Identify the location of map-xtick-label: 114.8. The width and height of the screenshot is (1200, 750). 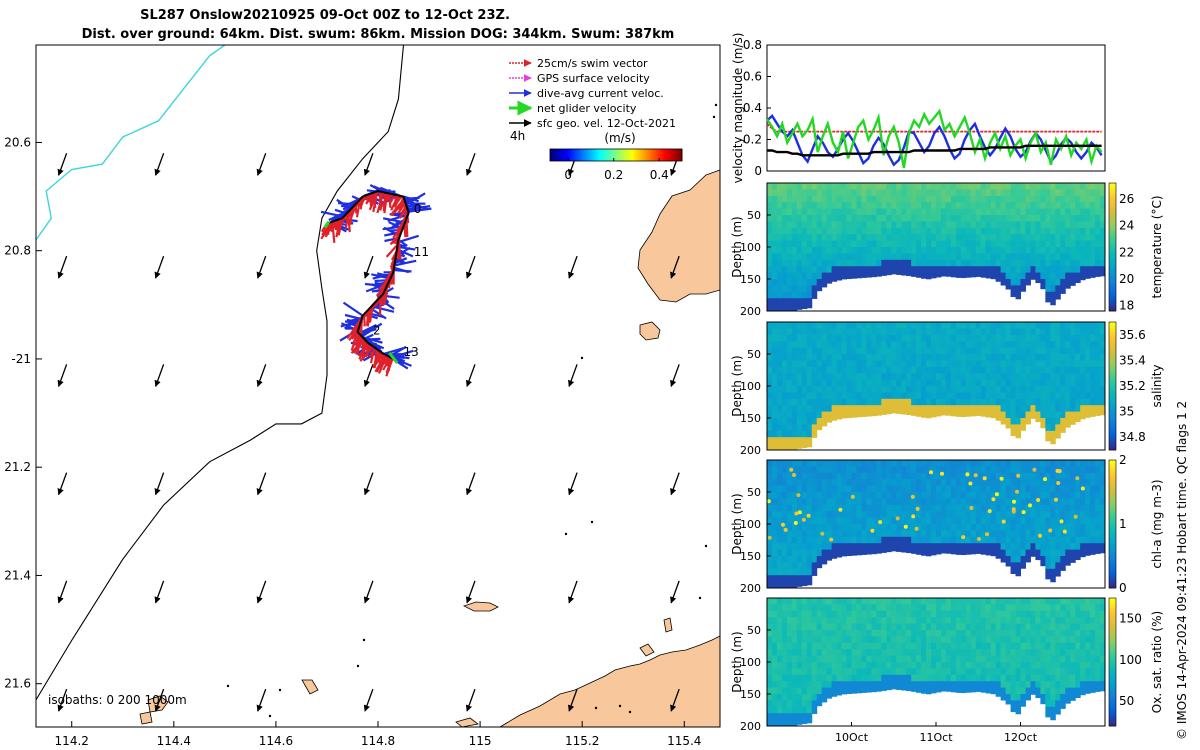
(378, 741).